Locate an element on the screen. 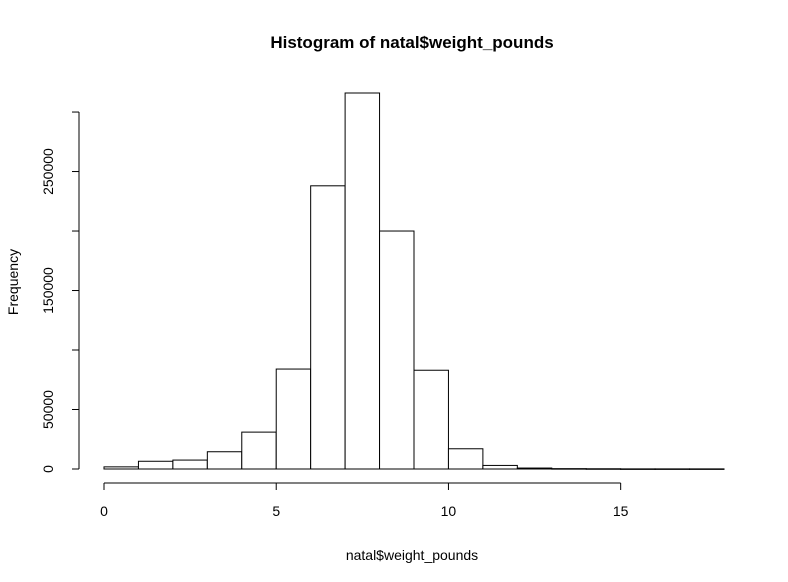 The width and height of the screenshot is (788, 582). x-tick-label-0: 0 is located at coordinates (104, 511).